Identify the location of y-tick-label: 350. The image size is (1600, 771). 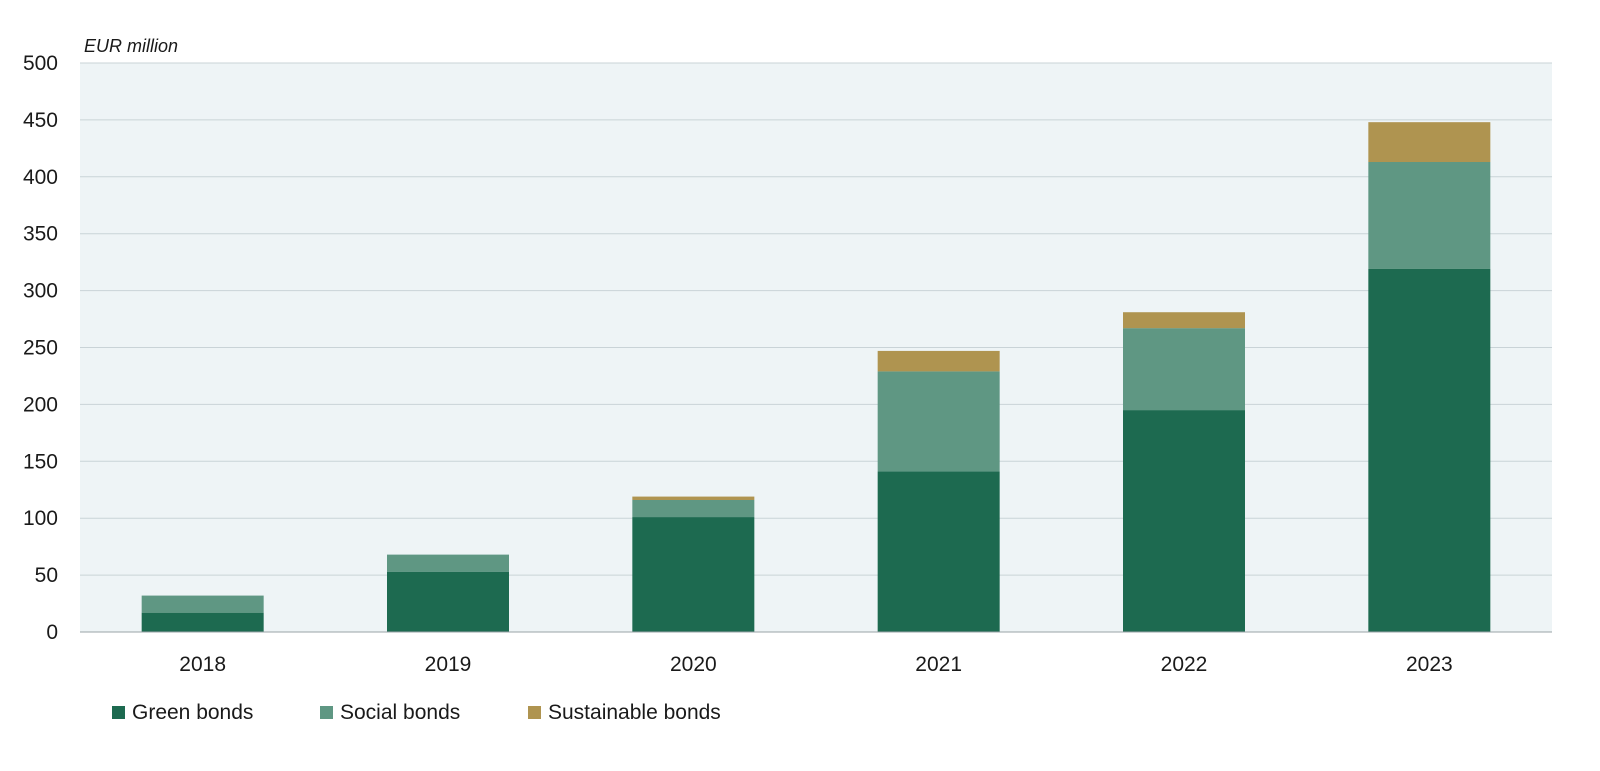
(40, 234).